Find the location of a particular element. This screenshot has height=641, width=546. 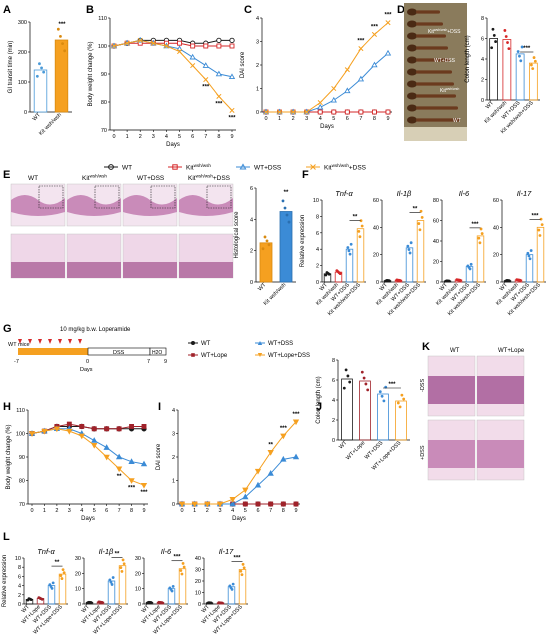

panel-label-a: A is located at coordinates (7, 10).